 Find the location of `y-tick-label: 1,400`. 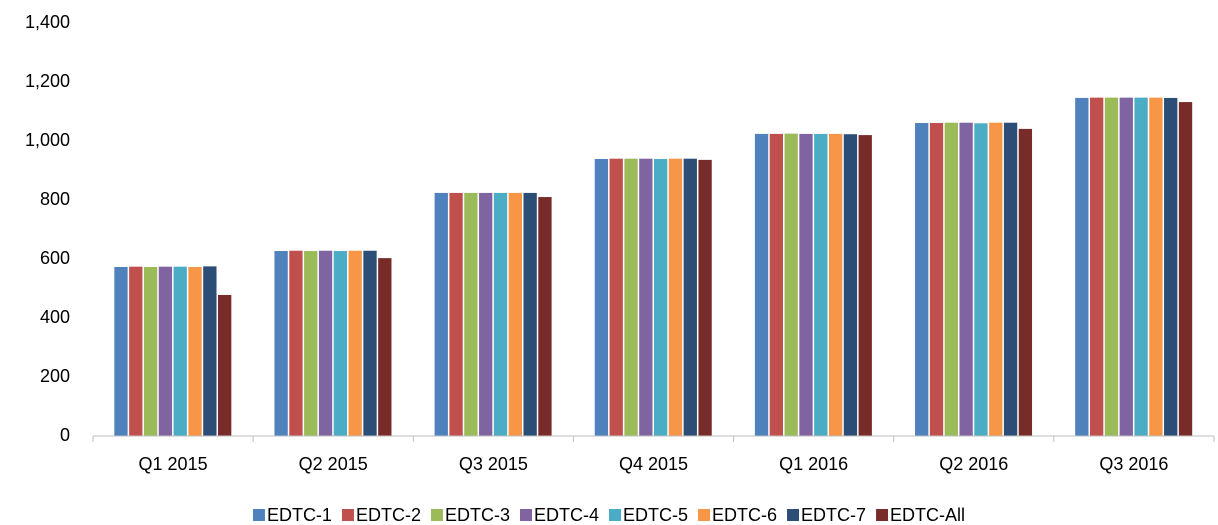

y-tick-label: 1,400 is located at coordinates (47, 22).